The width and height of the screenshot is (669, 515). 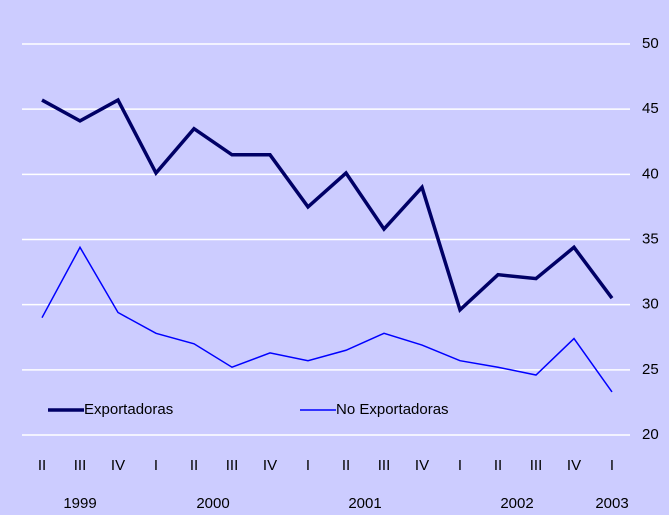 What do you see at coordinates (650, 304) in the screenshot?
I see `y-tick-label: 30` at bounding box center [650, 304].